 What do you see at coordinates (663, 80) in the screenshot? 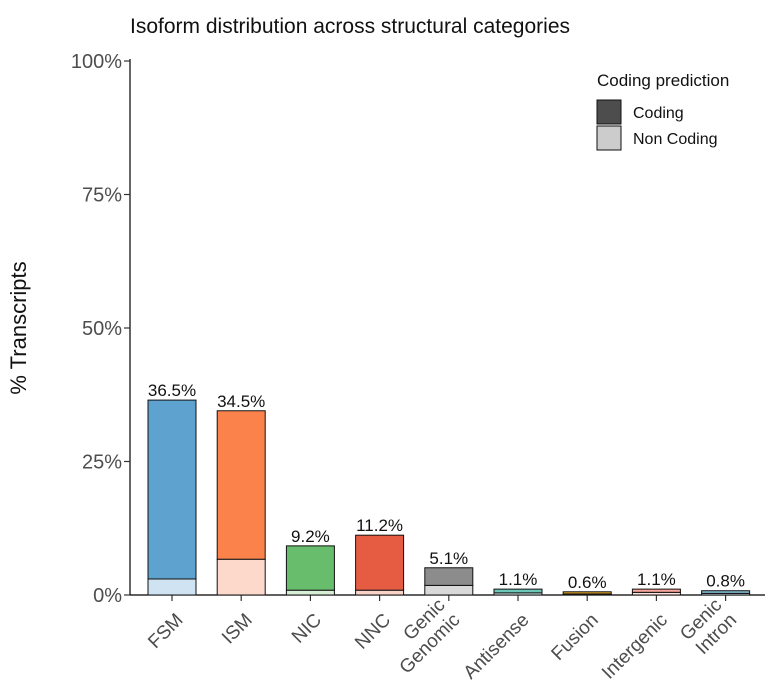
I see `legend-title: Coding prediction` at bounding box center [663, 80].